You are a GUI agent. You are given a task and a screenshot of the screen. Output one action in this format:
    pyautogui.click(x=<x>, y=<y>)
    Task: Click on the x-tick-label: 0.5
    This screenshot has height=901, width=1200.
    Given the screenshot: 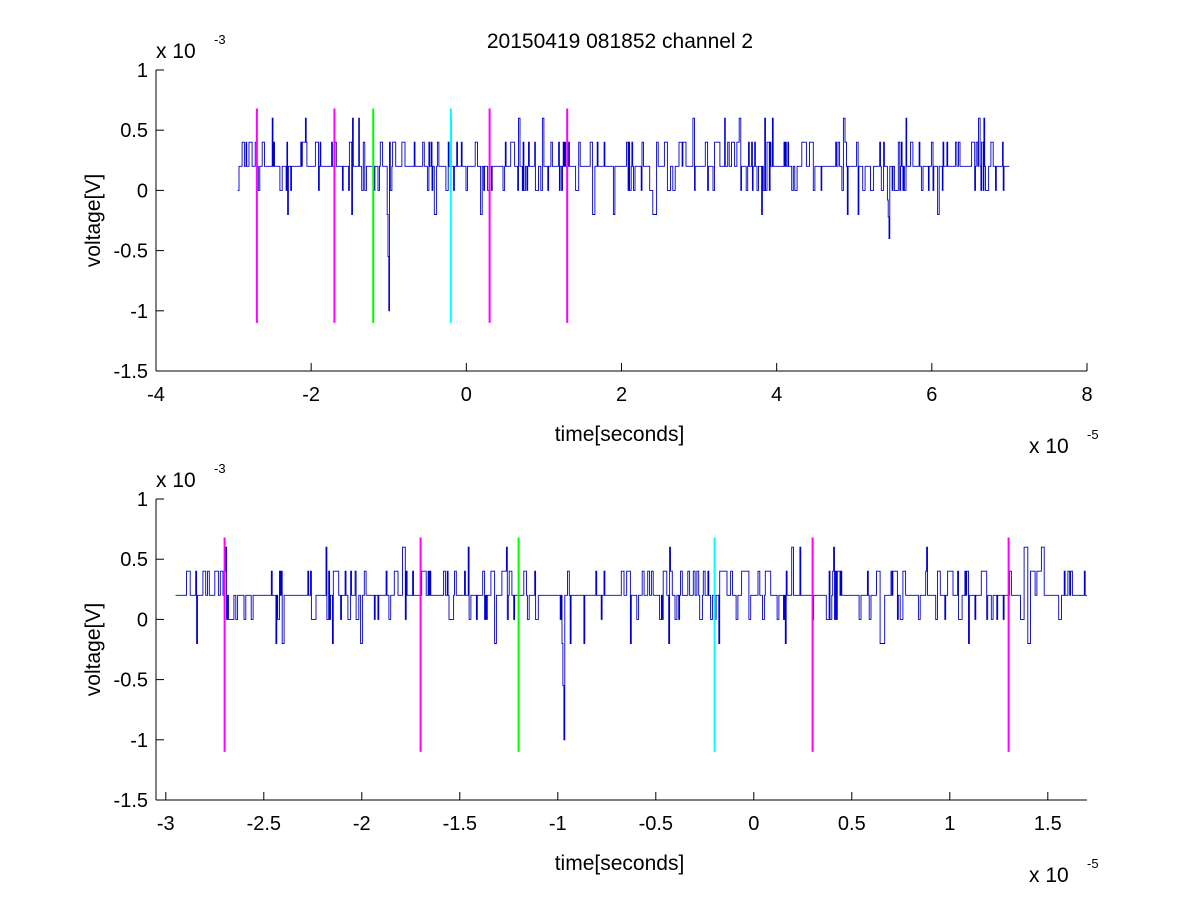 What is the action you would take?
    pyautogui.click(x=852, y=824)
    